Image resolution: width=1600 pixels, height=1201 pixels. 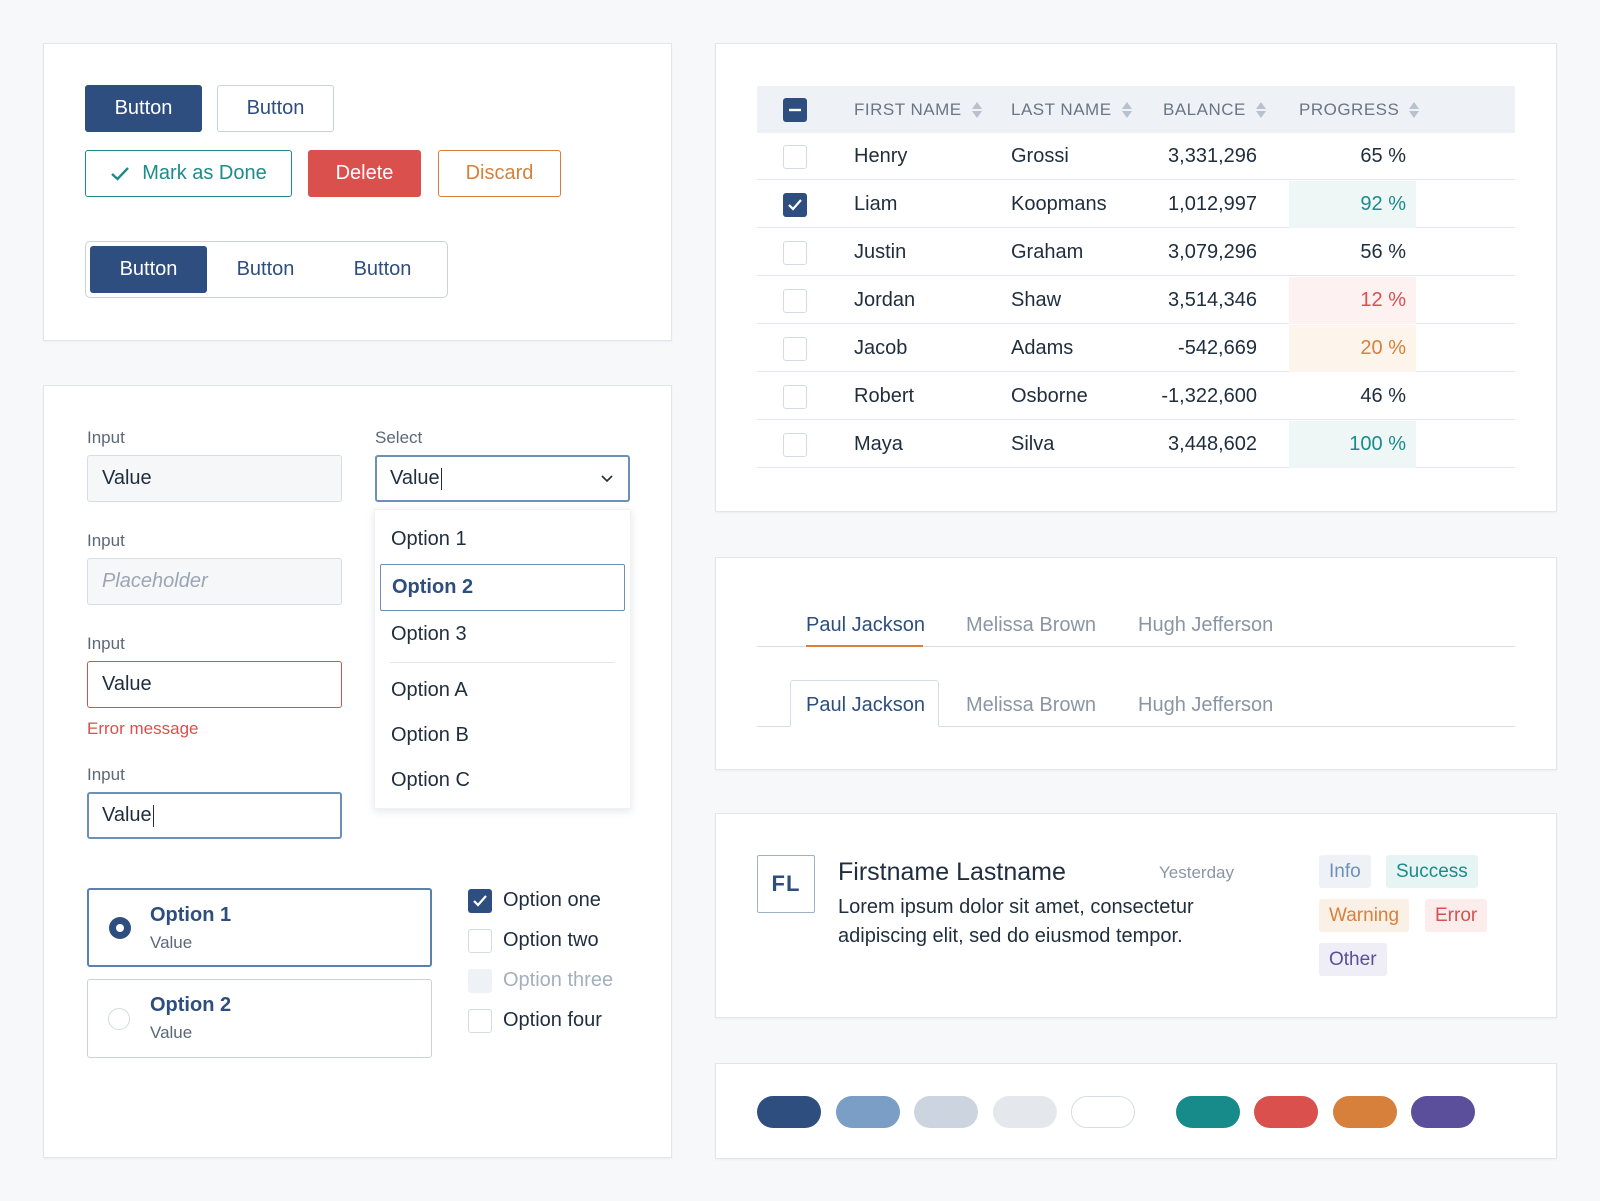 I want to click on cell-progress: 46 %, so click(x=1383, y=396).